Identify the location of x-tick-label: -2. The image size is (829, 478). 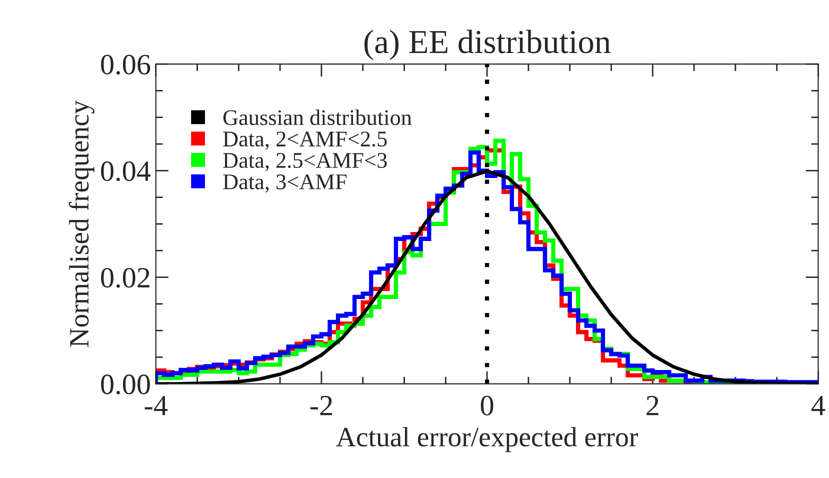
(321, 406).